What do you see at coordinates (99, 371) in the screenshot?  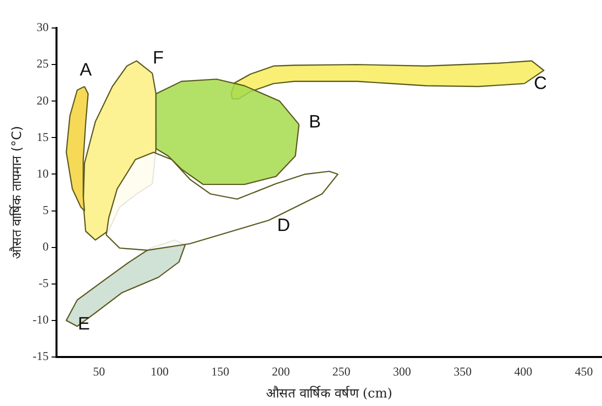 I see `x-tick-label: 50` at bounding box center [99, 371].